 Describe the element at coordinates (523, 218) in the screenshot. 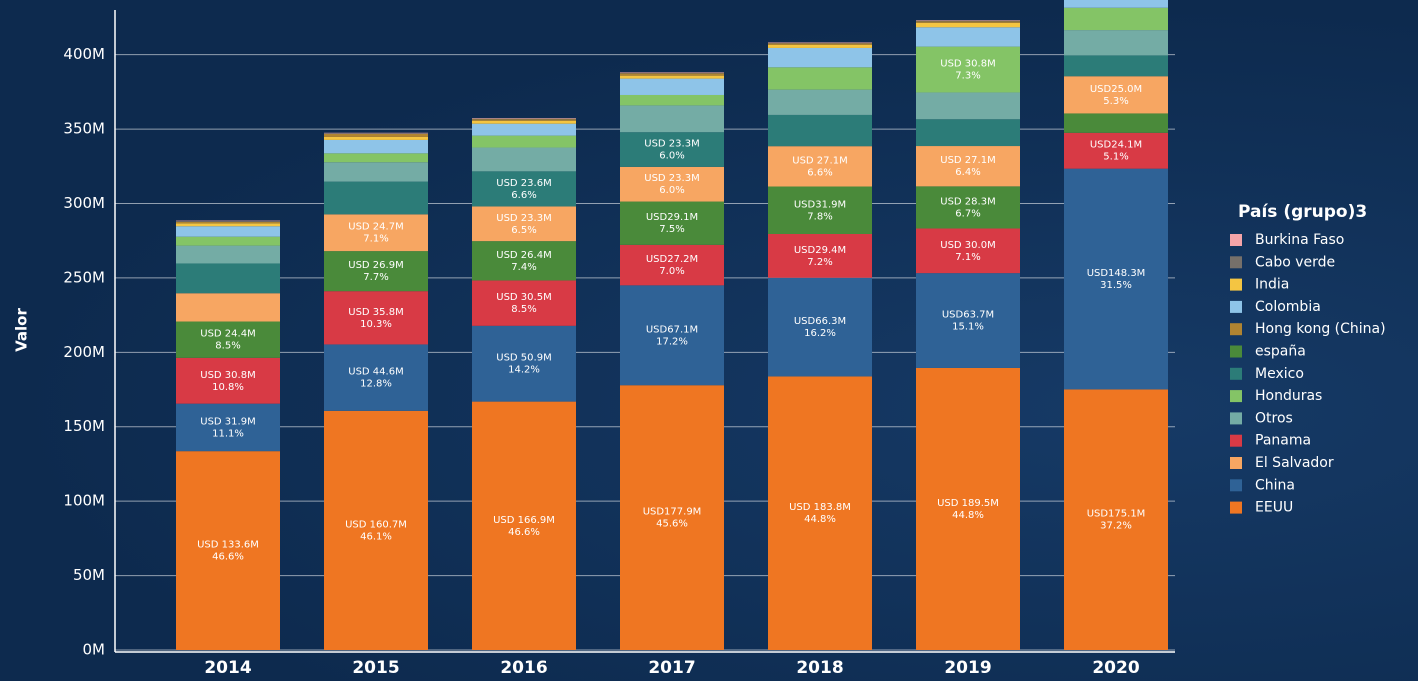

I see `value-label: USD 23.3M` at that location.